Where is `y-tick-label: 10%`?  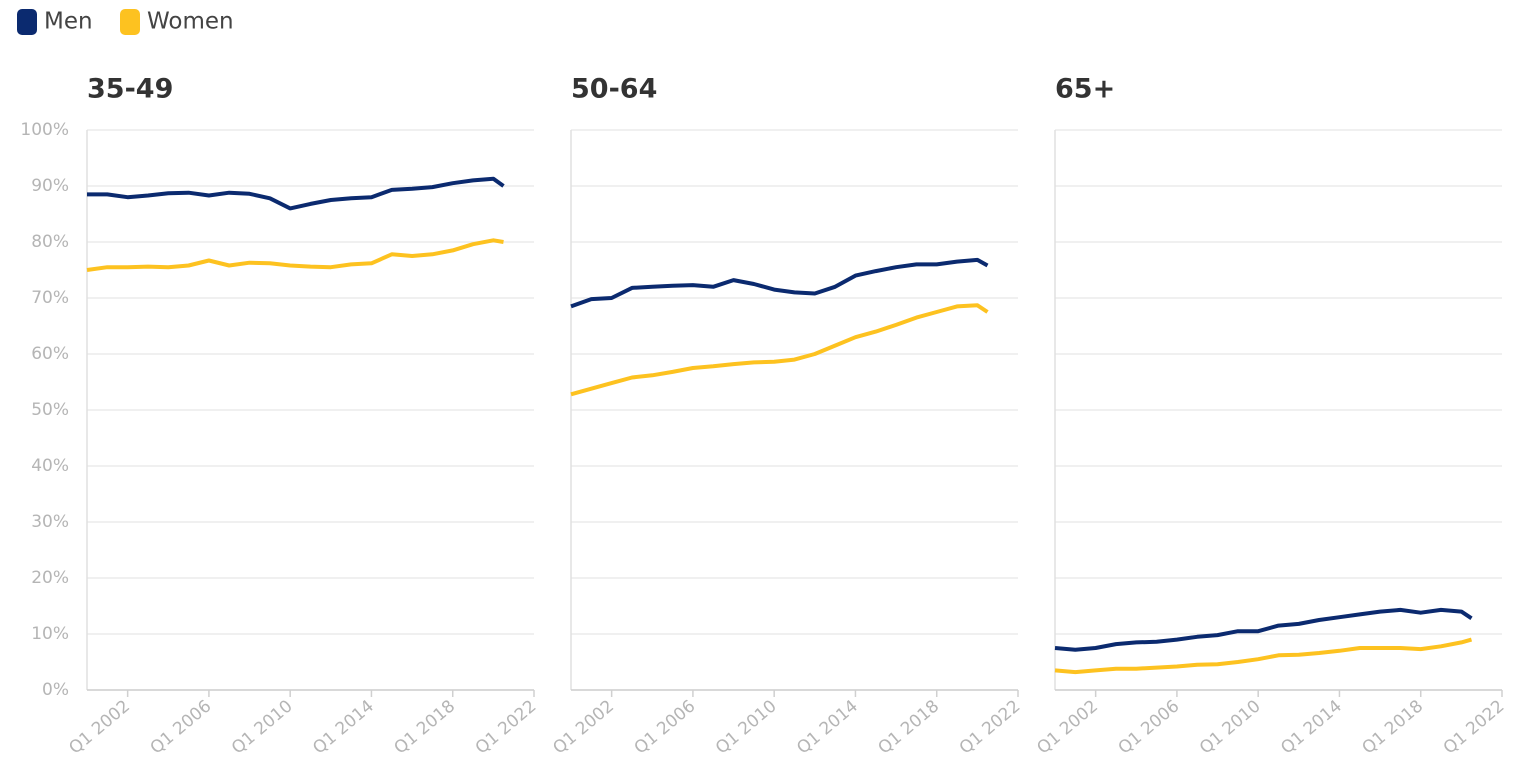
y-tick-label: 10% is located at coordinates (50, 634).